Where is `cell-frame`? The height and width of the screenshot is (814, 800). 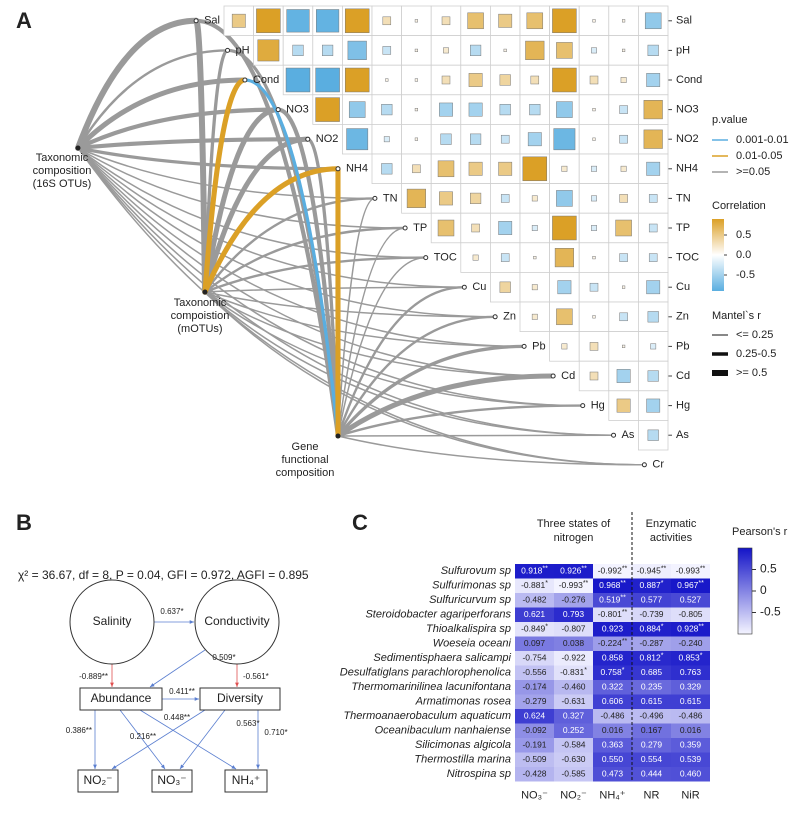
cell-frame is located at coordinates (535, 21).